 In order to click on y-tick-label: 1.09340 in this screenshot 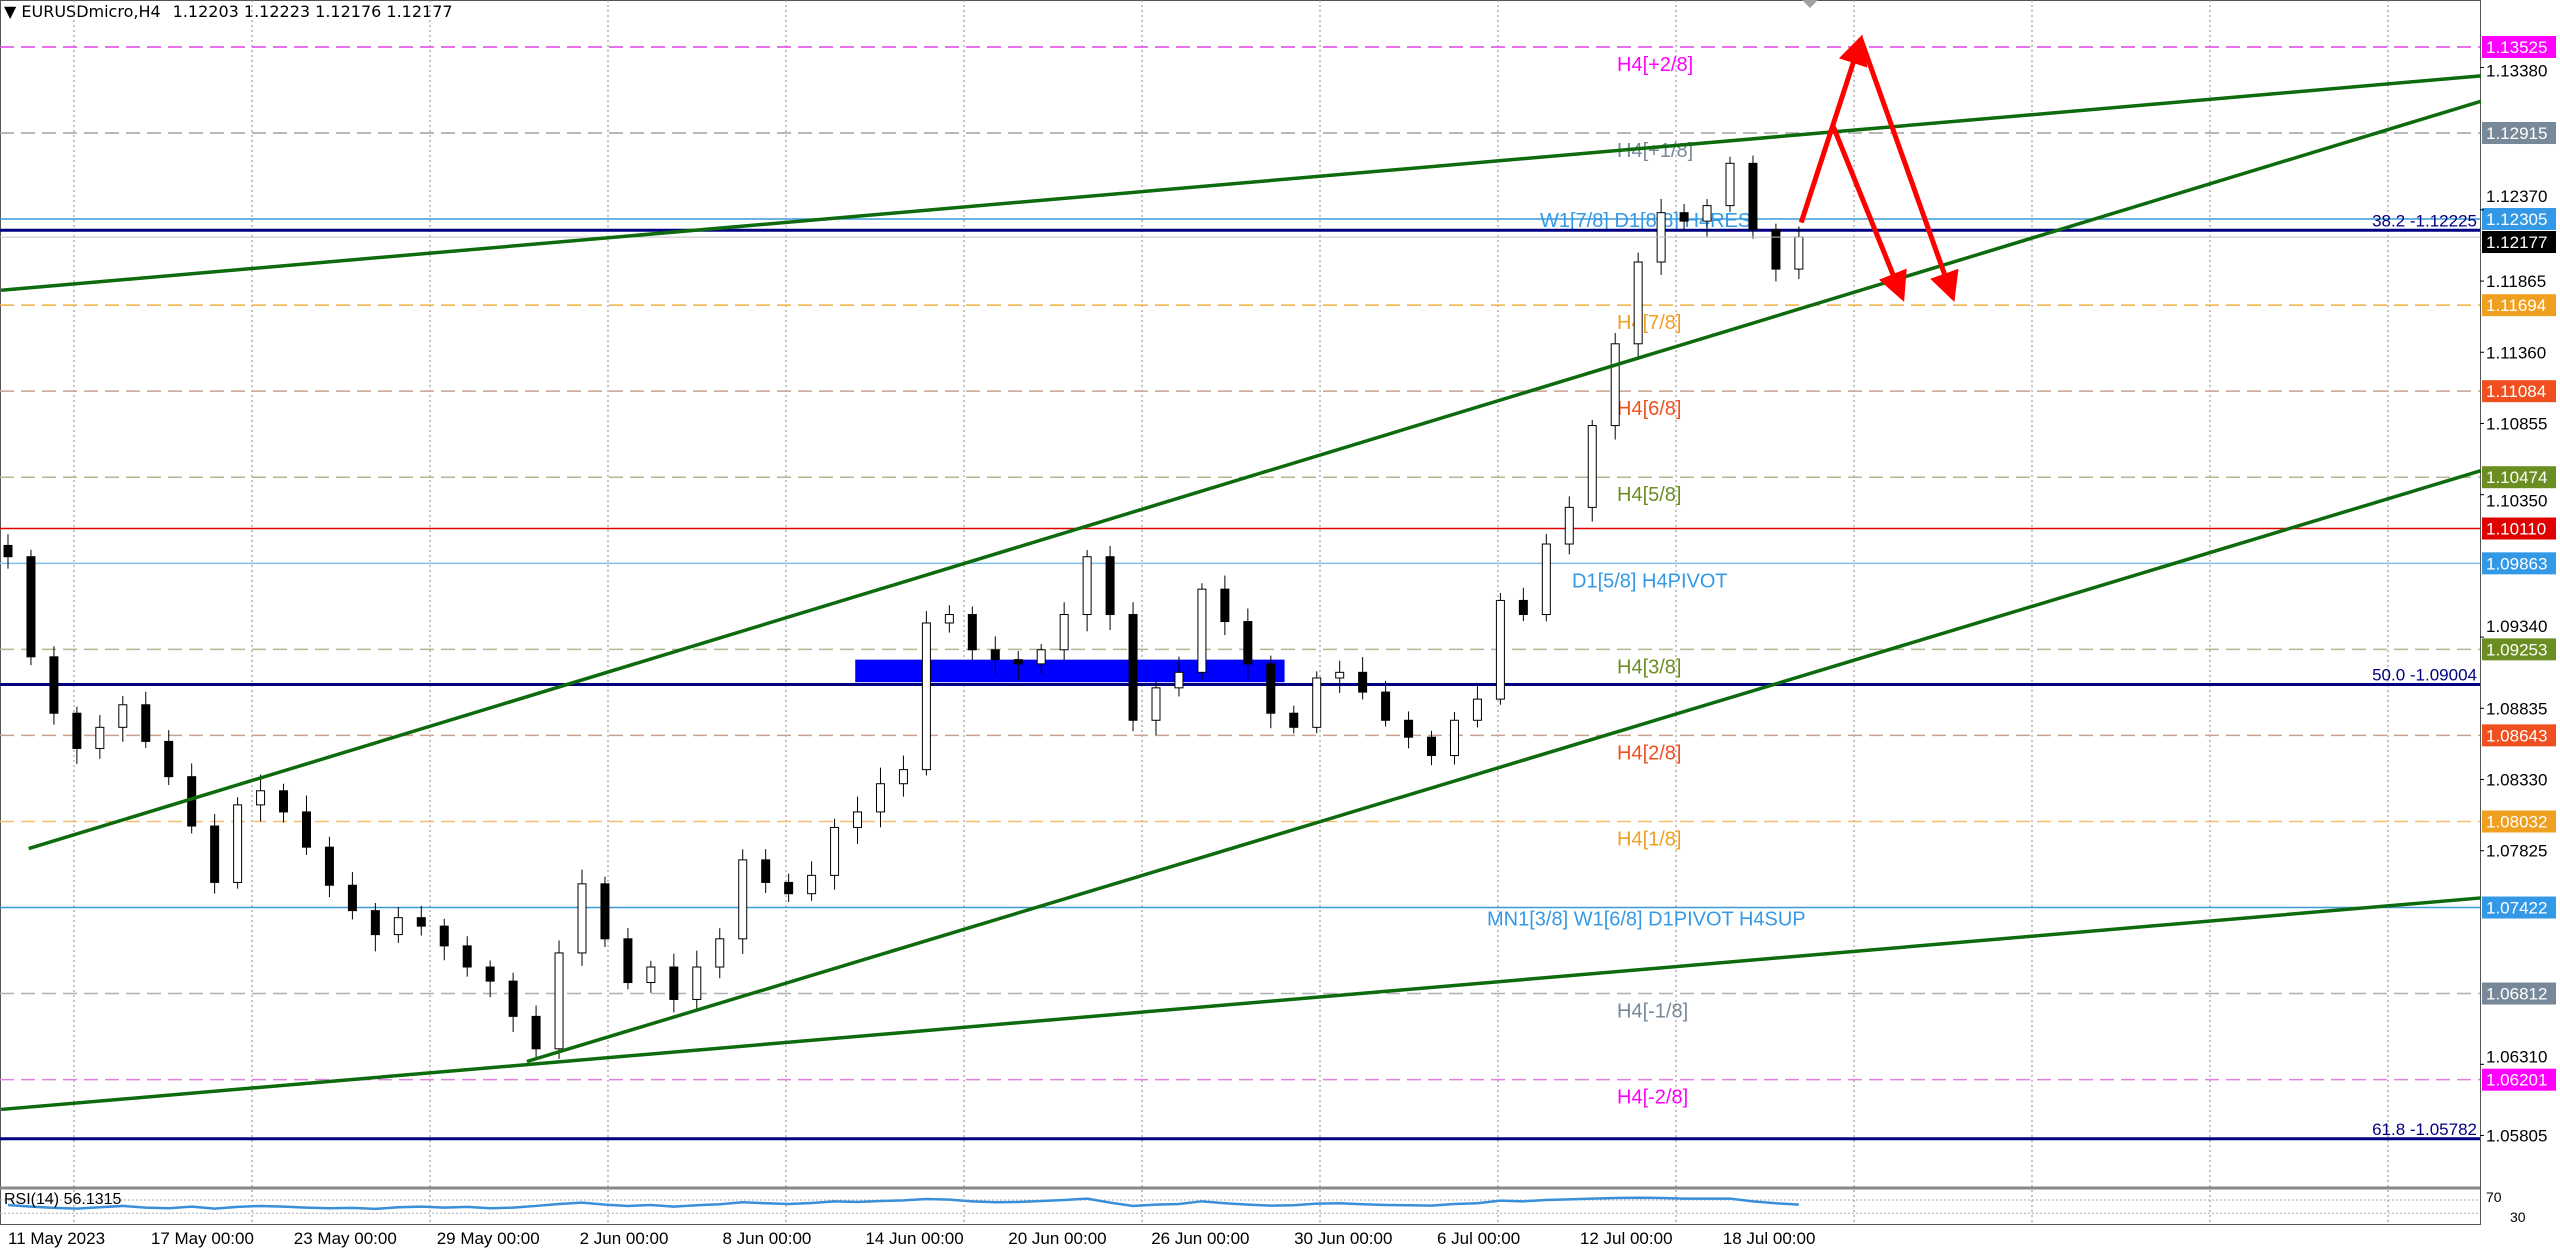, I will do `click(2516, 626)`.